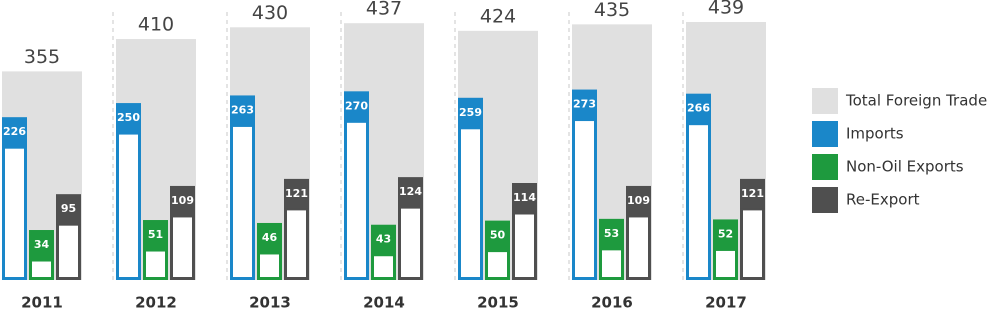 This screenshot has height=314, width=1000. Describe the element at coordinates (612, 10) in the screenshot. I see `total-label: 435` at that location.